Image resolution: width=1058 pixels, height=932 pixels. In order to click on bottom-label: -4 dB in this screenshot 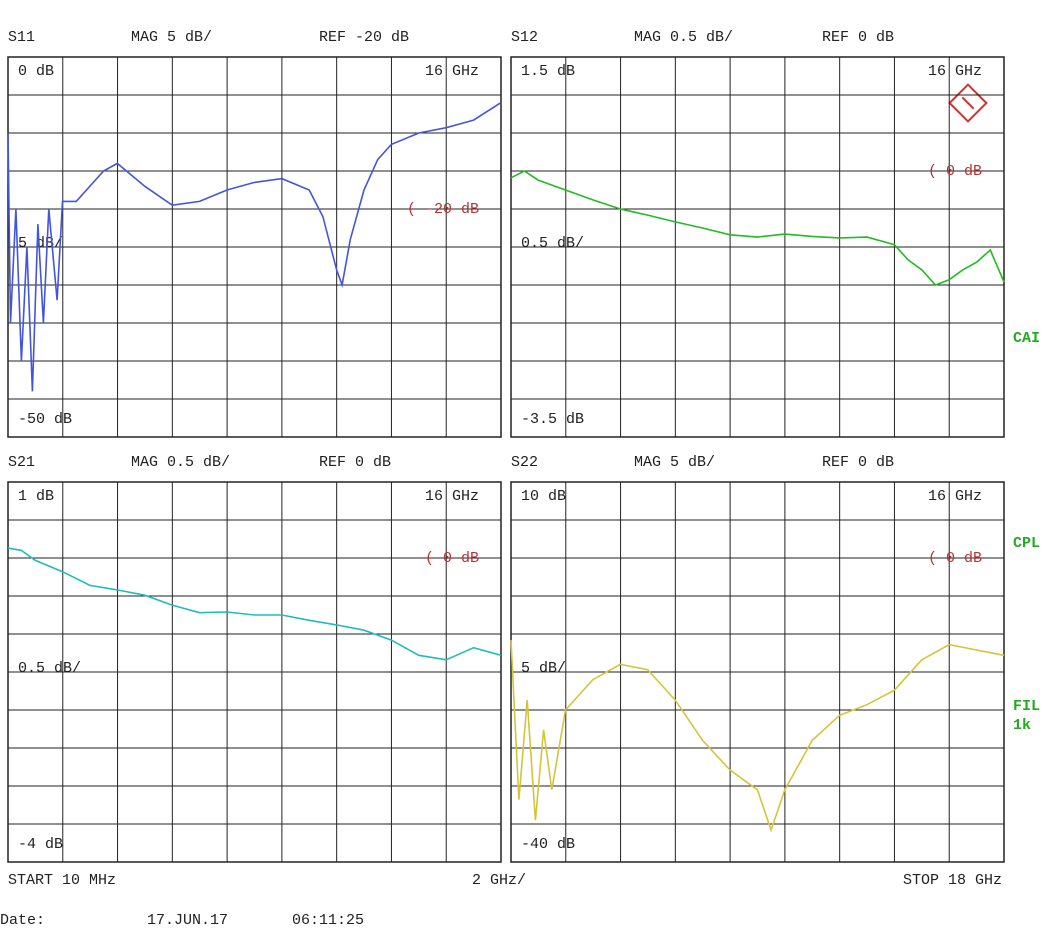, I will do `click(40, 844)`.